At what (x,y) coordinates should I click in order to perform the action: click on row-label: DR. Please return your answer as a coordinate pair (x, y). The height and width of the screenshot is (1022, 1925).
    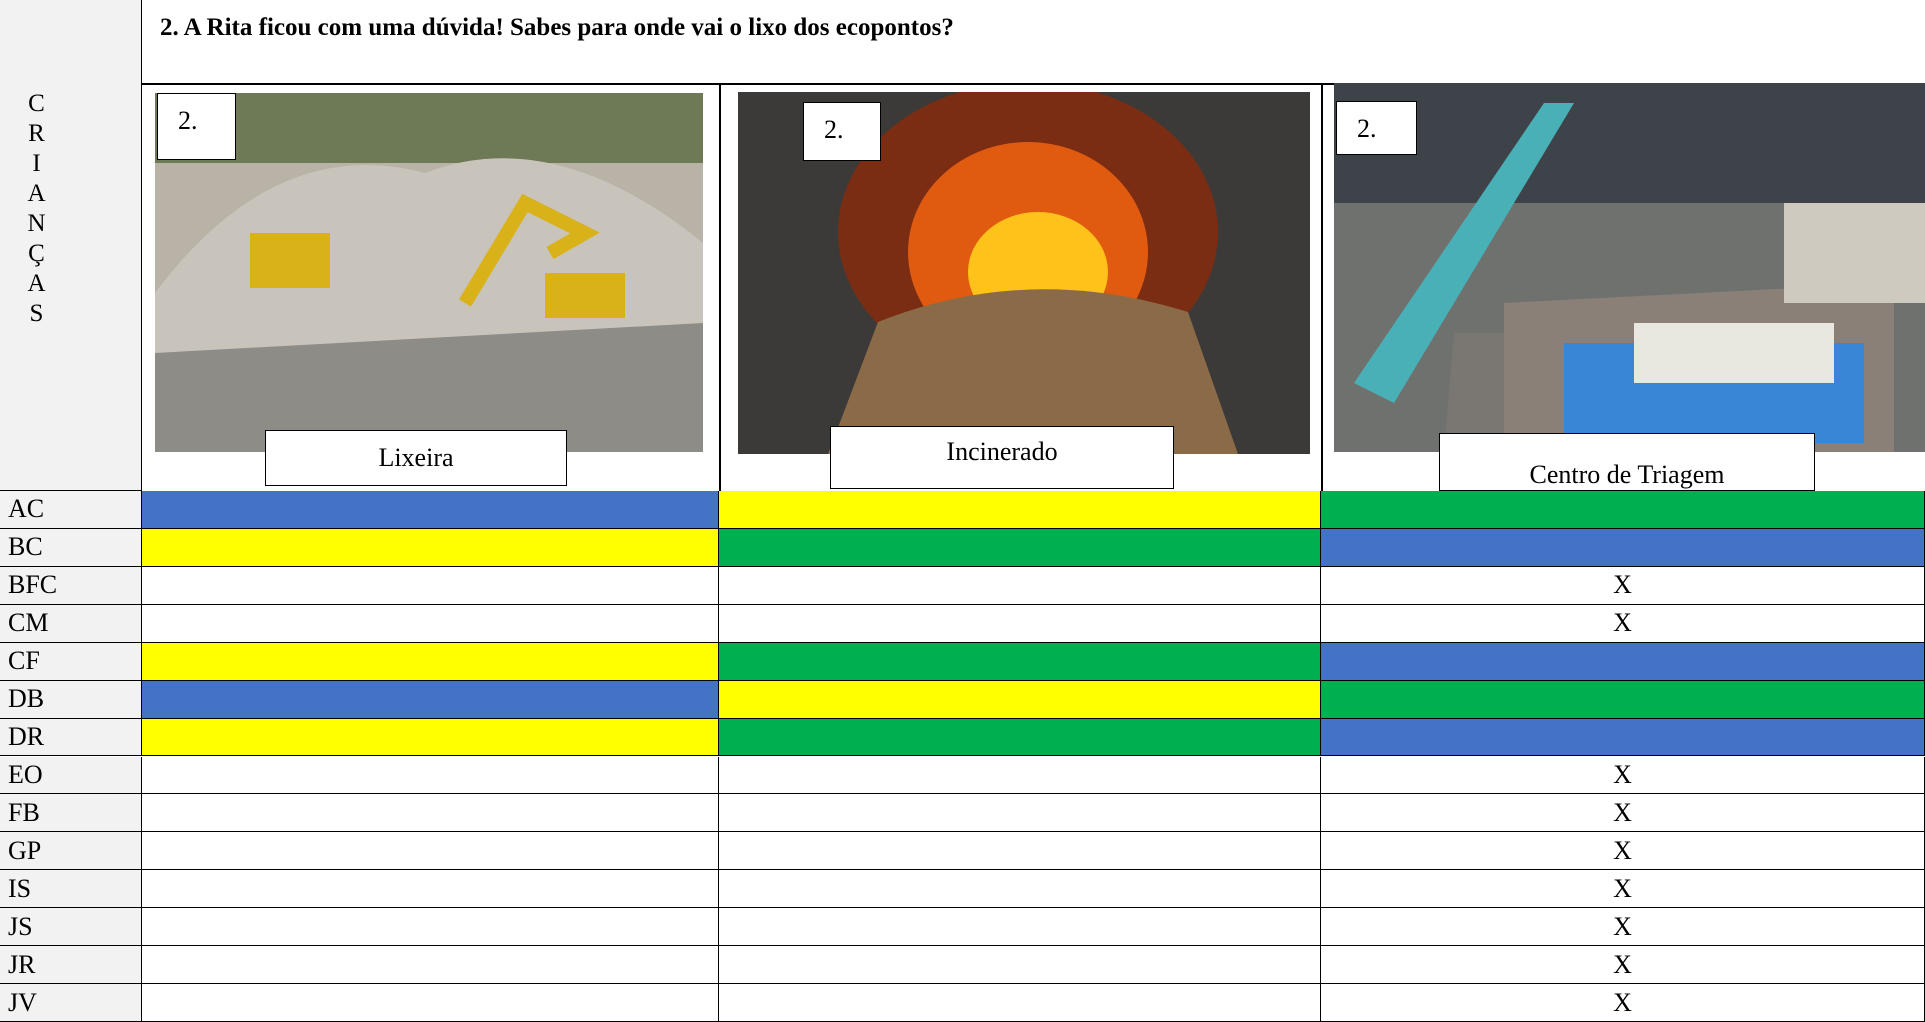
    Looking at the image, I should click on (71, 737).